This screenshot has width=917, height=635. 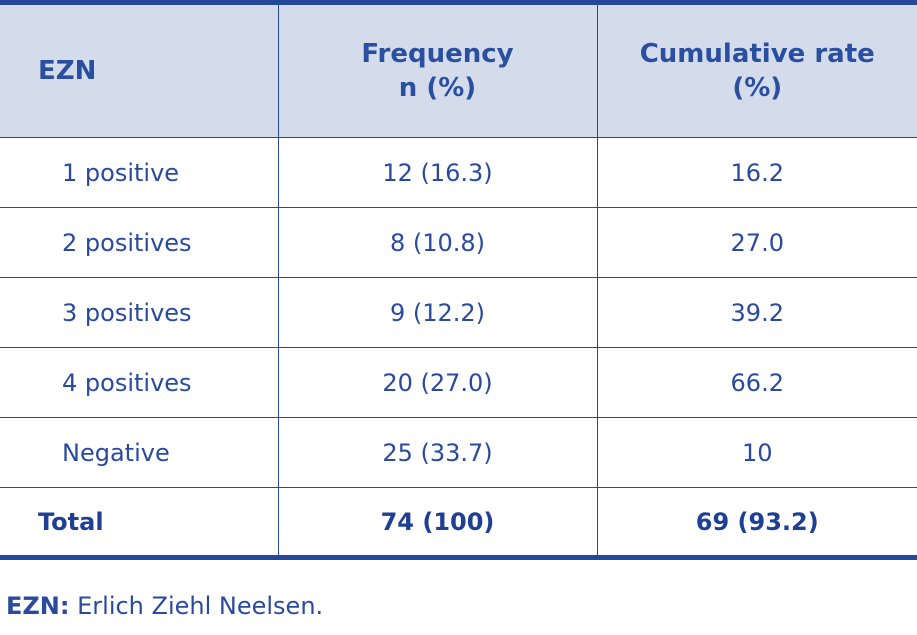 I want to click on header-frequency: Frequency n (%), so click(x=437, y=69).